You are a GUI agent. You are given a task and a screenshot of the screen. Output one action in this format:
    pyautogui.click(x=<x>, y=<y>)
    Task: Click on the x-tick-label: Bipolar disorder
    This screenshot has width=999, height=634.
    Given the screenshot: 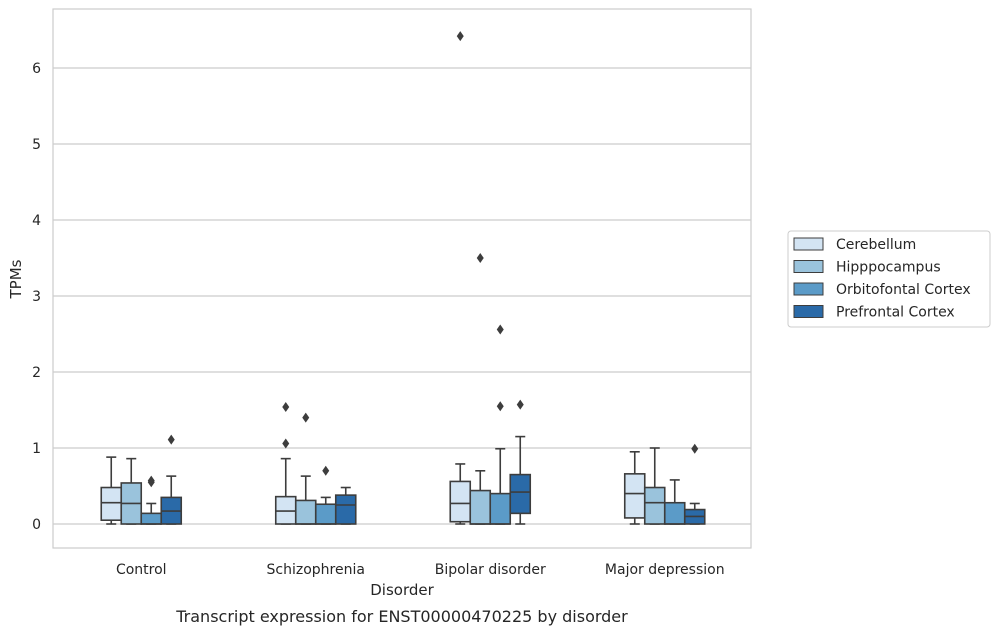 What is the action you would take?
    pyautogui.click(x=490, y=570)
    